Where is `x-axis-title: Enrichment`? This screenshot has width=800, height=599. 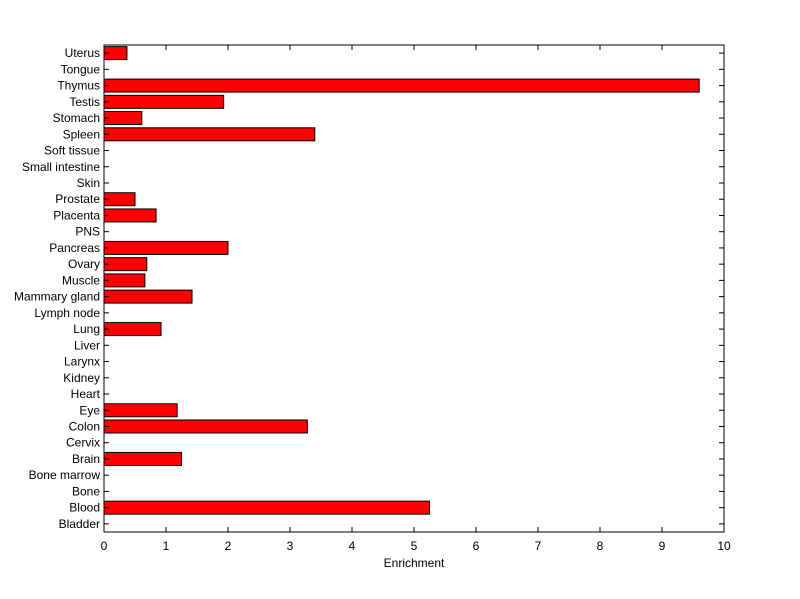 x-axis-title: Enrichment is located at coordinates (414, 563).